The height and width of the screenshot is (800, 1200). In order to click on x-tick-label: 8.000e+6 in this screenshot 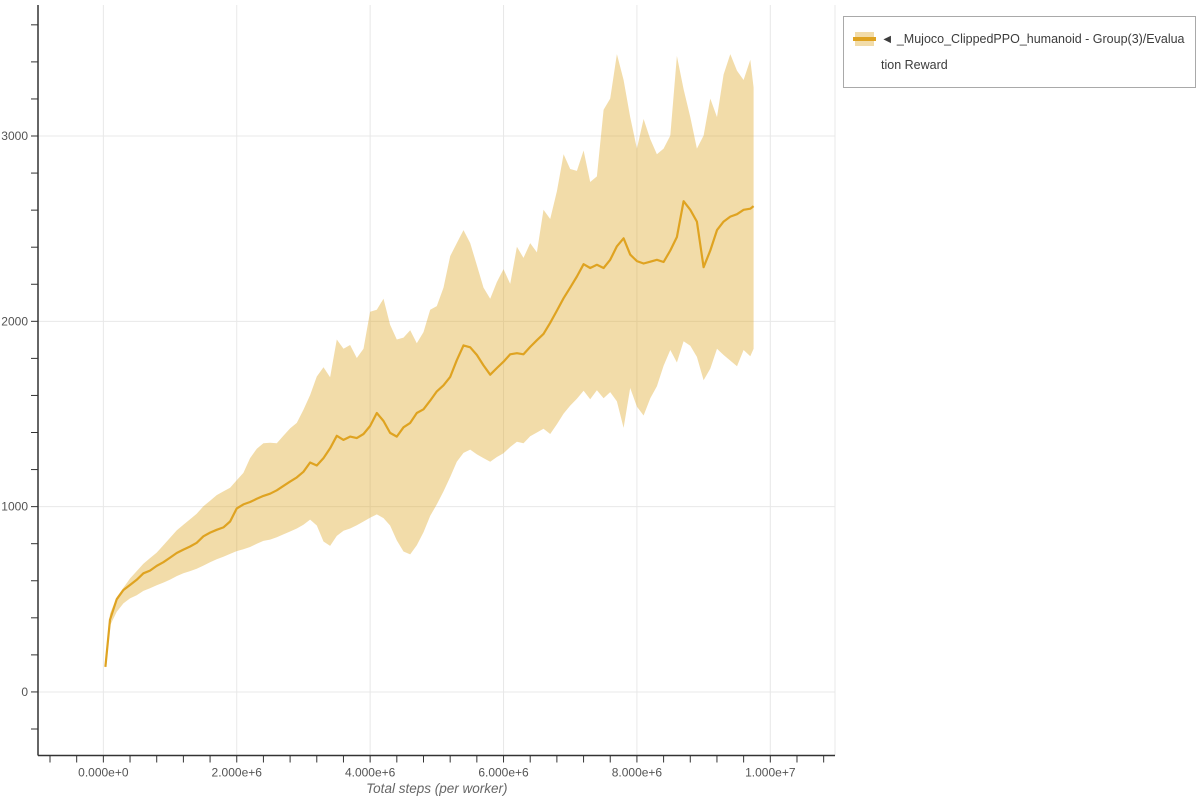, I will do `click(637, 773)`.